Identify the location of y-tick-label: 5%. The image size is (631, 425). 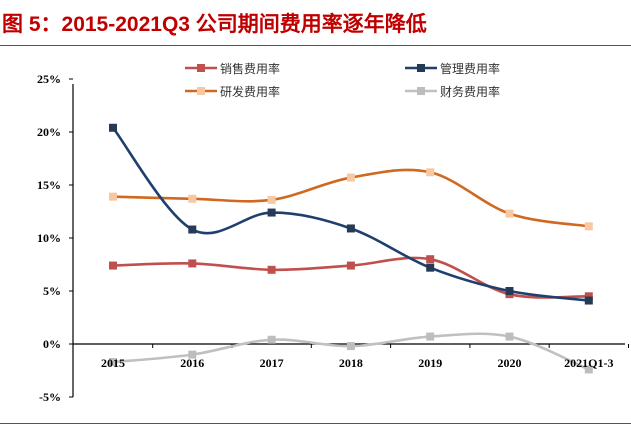
(52, 291).